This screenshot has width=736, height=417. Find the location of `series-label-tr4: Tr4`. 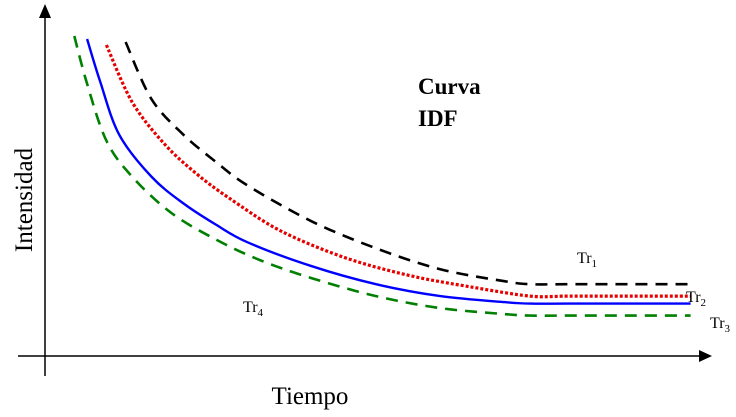

series-label-tr4: Tr4 is located at coordinates (253, 309).